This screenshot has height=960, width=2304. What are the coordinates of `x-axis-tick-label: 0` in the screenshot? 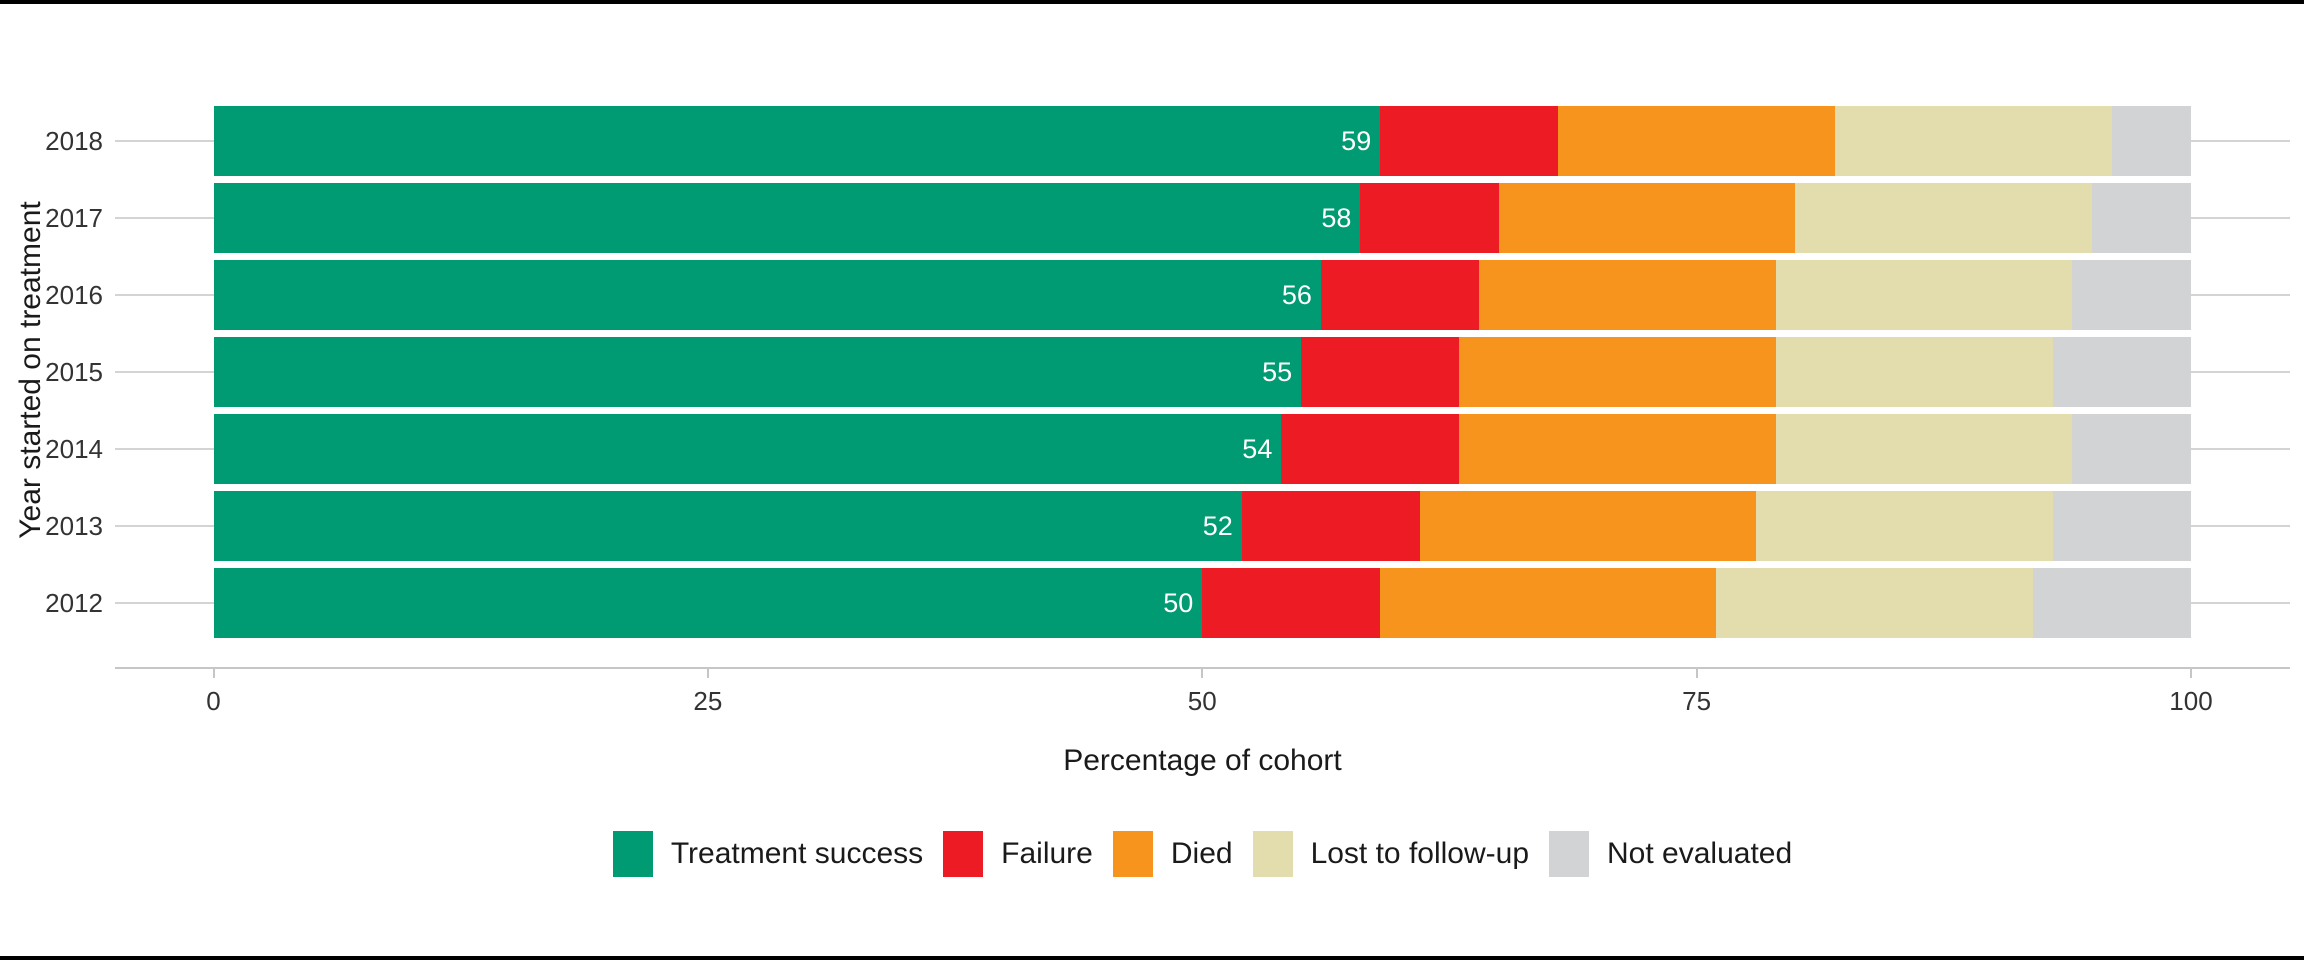 It's located at (213, 701).